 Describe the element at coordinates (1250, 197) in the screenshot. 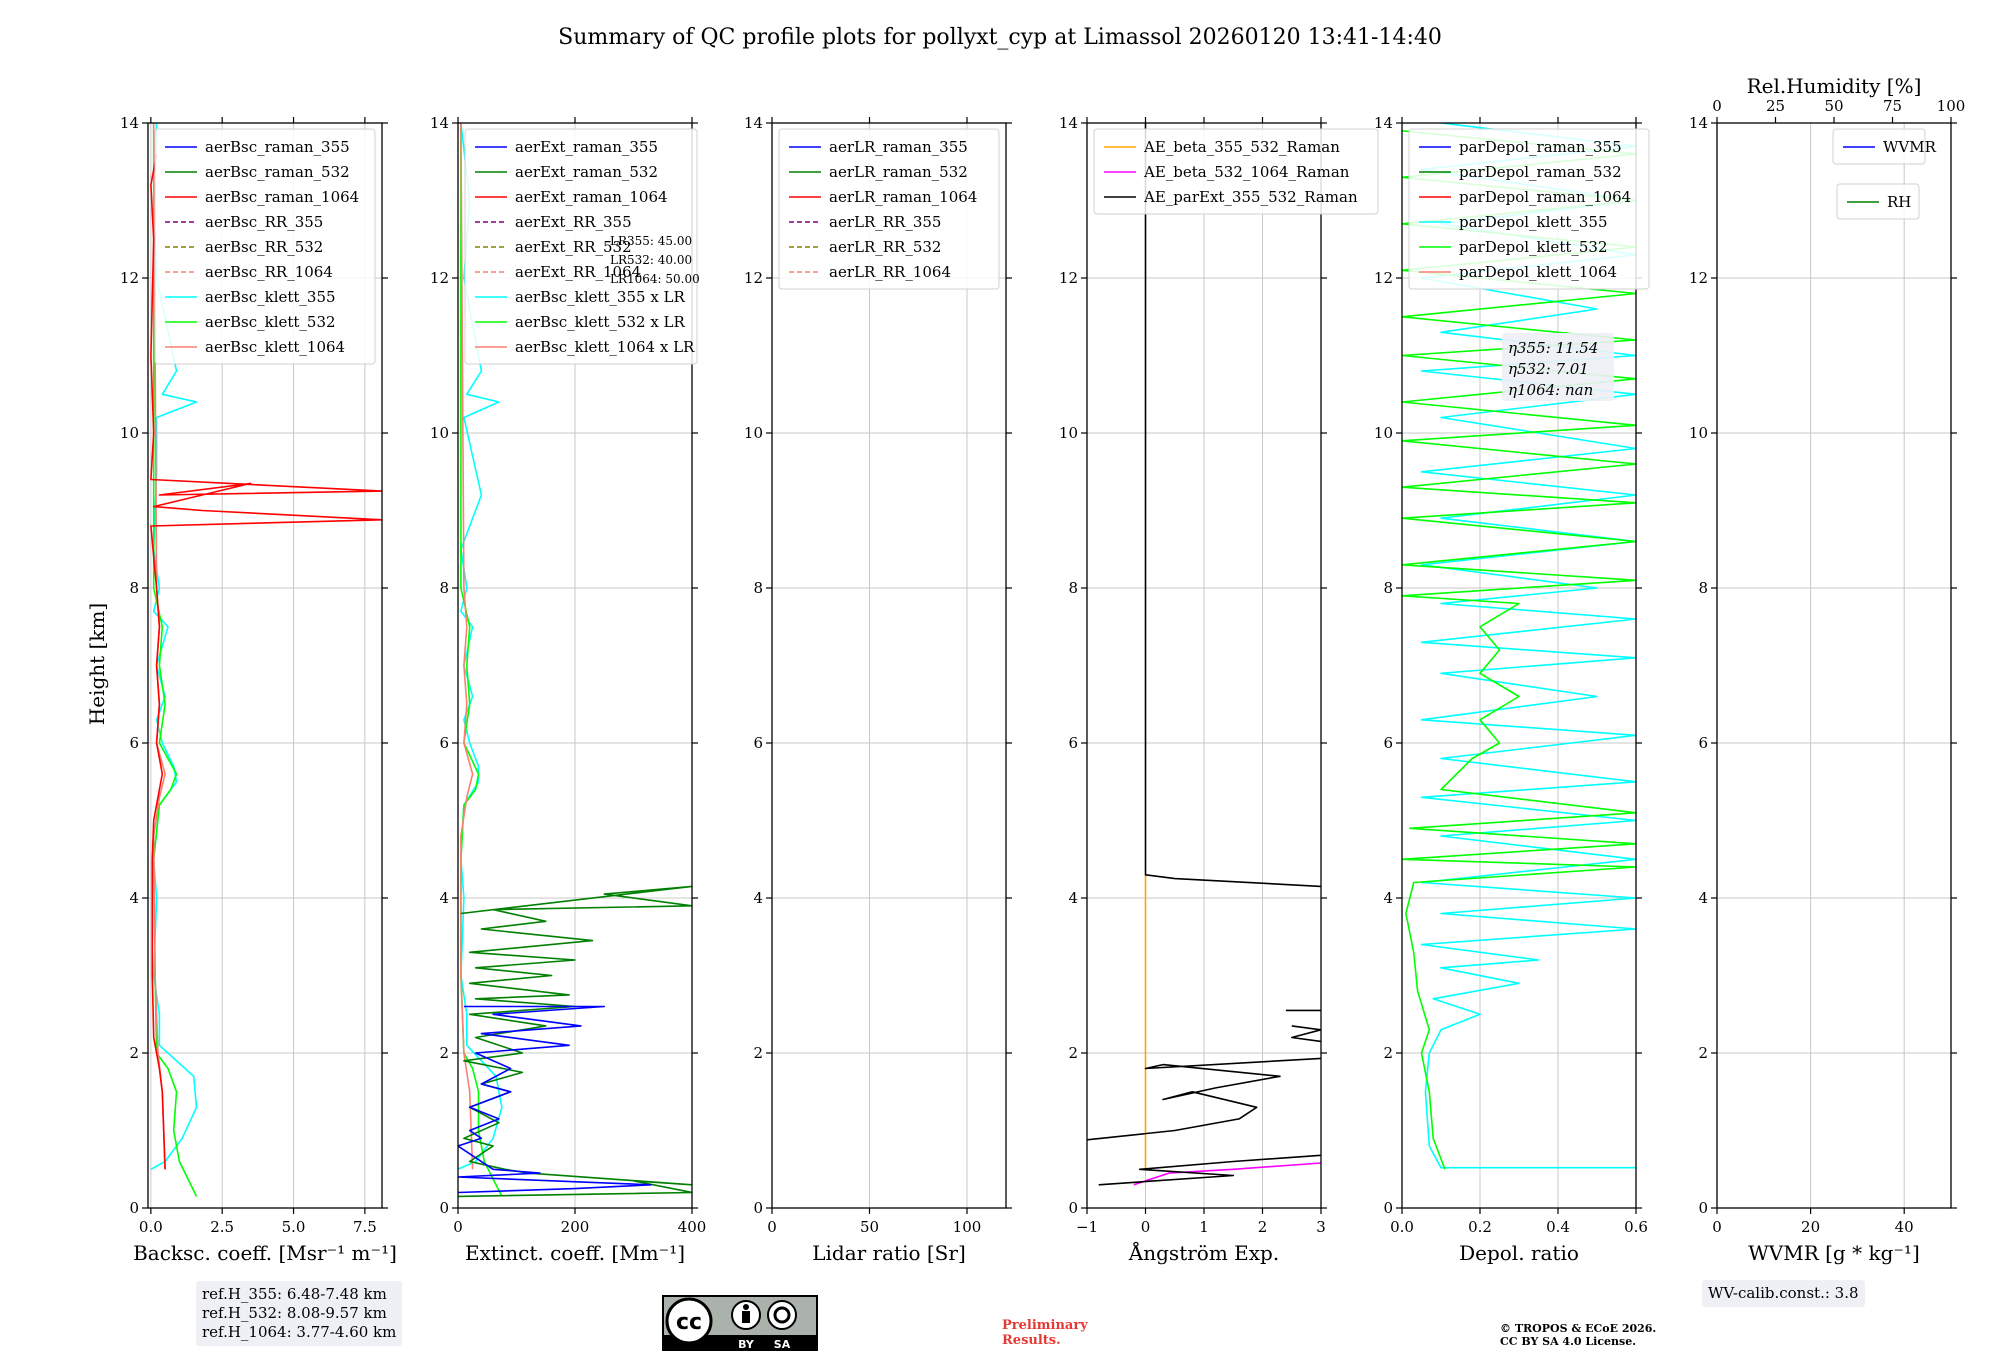

I see `legend-label: AE_parExt_355_532_Raman` at that location.